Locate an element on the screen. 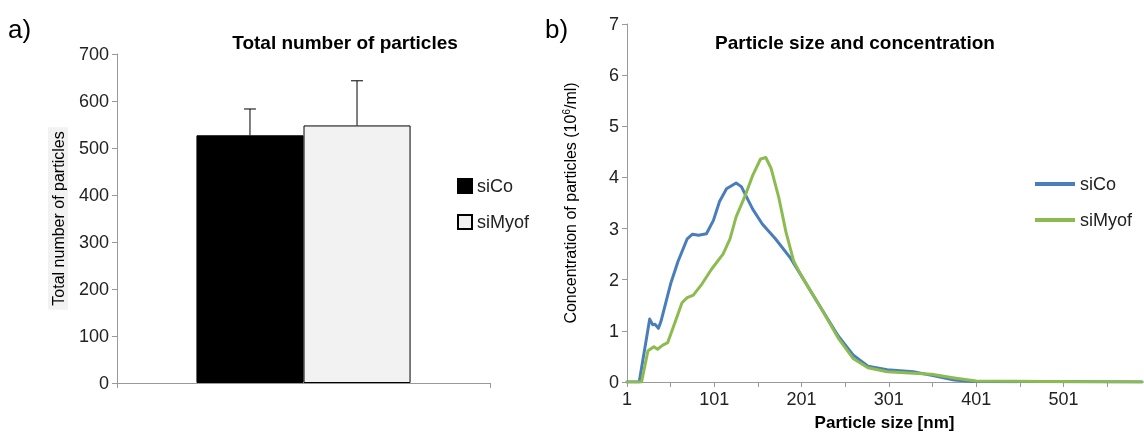 This screenshot has height=448, width=1144. y-tick-label: 700 is located at coordinates (93, 54).